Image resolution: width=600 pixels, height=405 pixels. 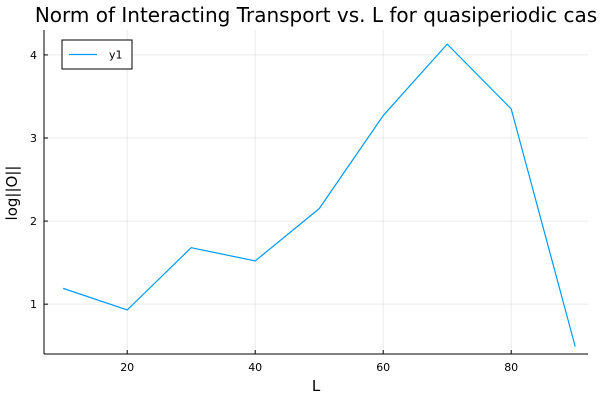 What do you see at coordinates (33, 221) in the screenshot?
I see `y-tick-label: 2` at bounding box center [33, 221].